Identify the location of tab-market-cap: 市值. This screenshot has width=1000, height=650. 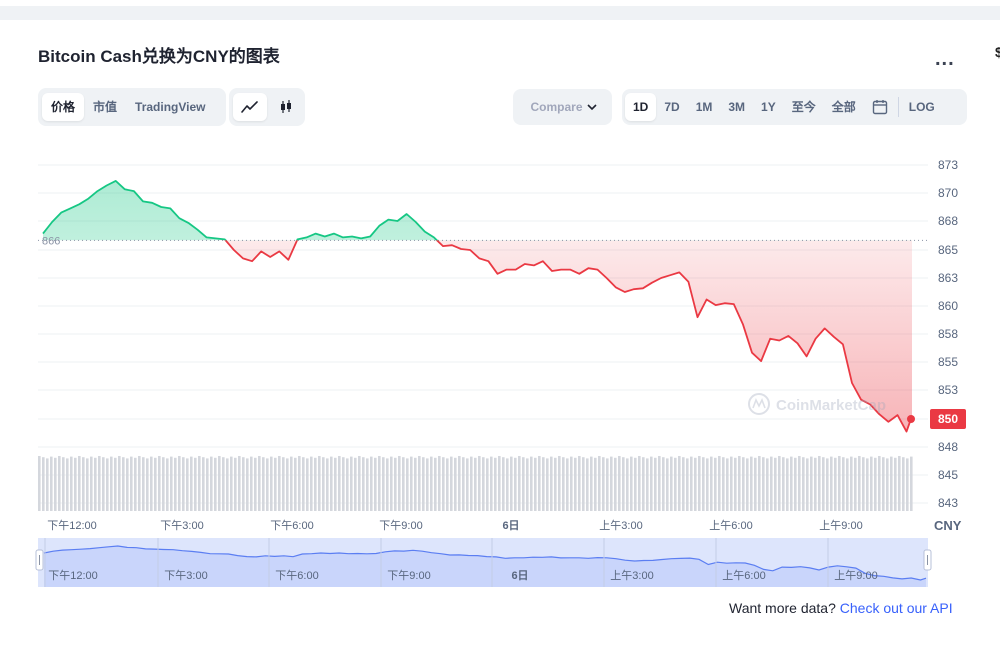
(105, 107).